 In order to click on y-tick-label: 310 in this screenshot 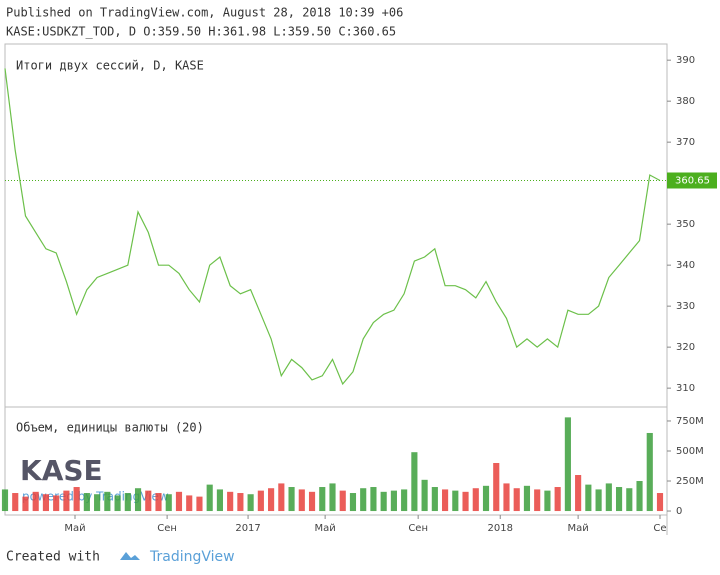, I will do `click(685, 388)`.